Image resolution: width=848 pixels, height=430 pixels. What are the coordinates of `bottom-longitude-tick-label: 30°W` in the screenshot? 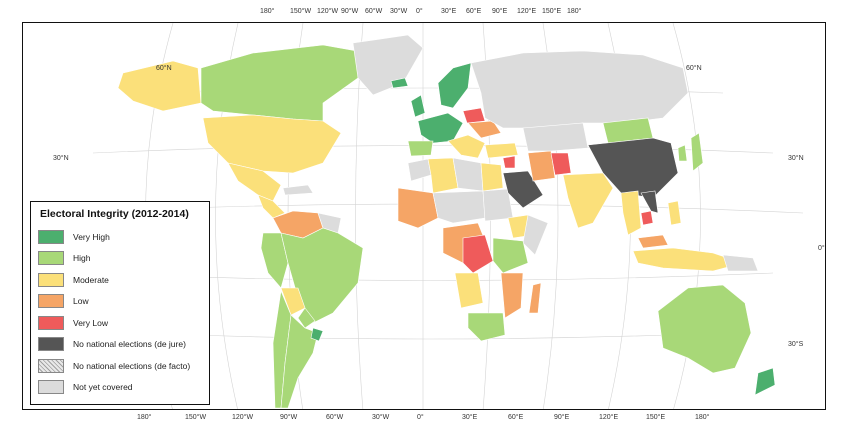 It's located at (381, 417).